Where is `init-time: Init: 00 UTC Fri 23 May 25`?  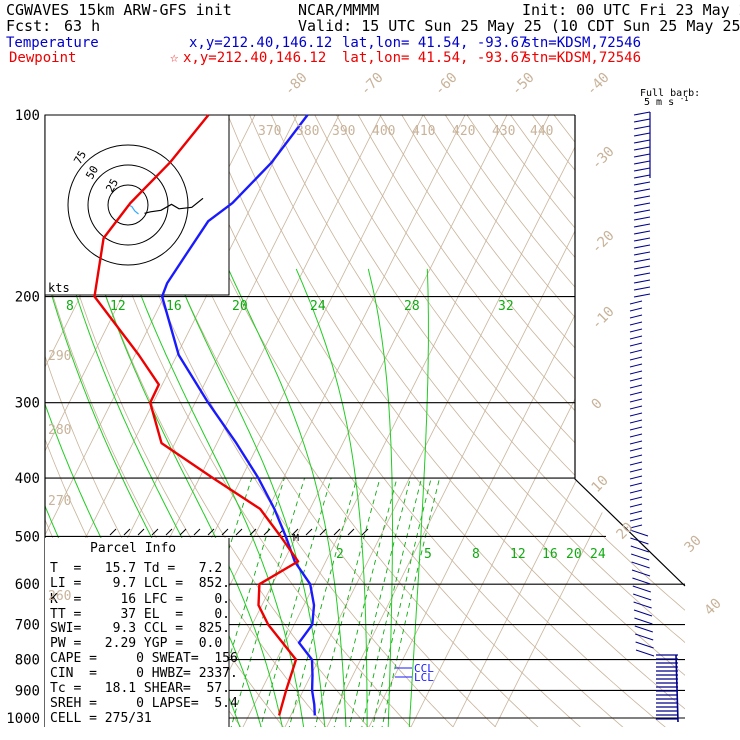
init-time: Init: 00 UTC Fri 23 May 25 is located at coordinates (631, 10).